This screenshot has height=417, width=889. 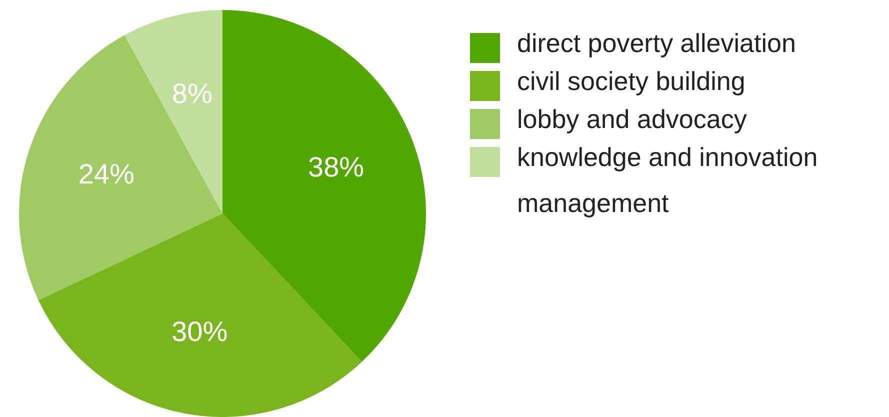 I want to click on legend-label: direct poverty alleviation, so click(x=657, y=43).